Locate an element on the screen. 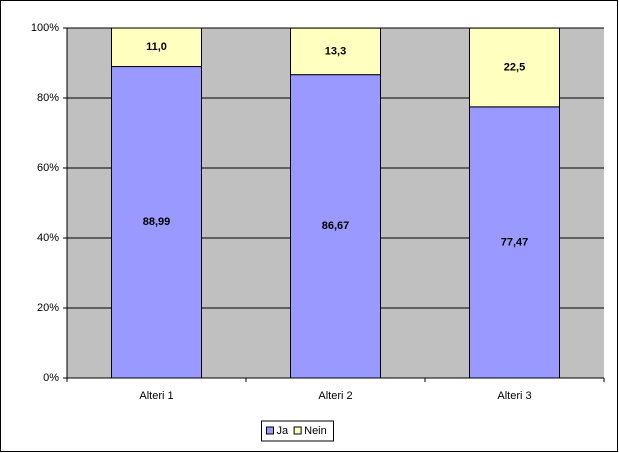 This screenshot has width=619, height=453. value-label: 11,0 is located at coordinates (156, 47).